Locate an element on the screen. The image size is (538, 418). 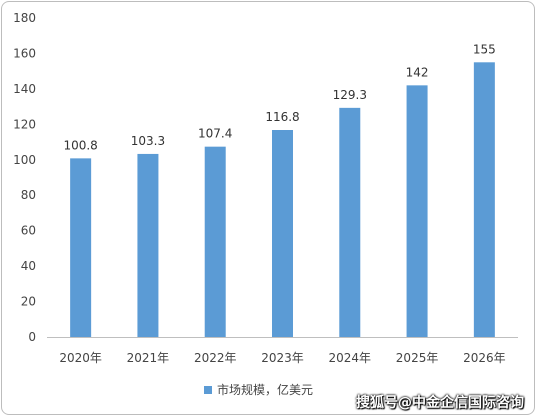
data-label: 100.8 is located at coordinates (80, 145).